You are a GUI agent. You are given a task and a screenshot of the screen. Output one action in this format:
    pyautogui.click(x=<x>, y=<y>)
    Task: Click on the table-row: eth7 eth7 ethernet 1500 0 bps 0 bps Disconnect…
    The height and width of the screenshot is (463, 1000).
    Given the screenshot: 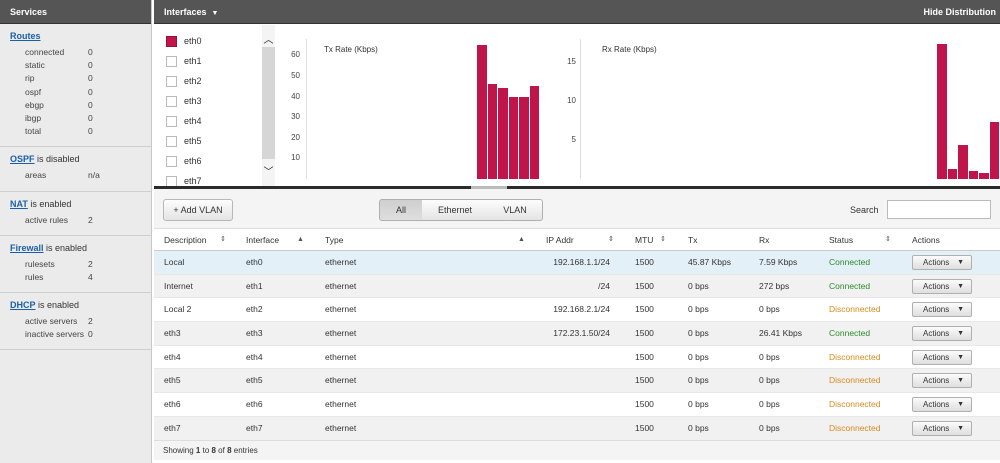 What is the action you would take?
    pyautogui.click(x=577, y=428)
    